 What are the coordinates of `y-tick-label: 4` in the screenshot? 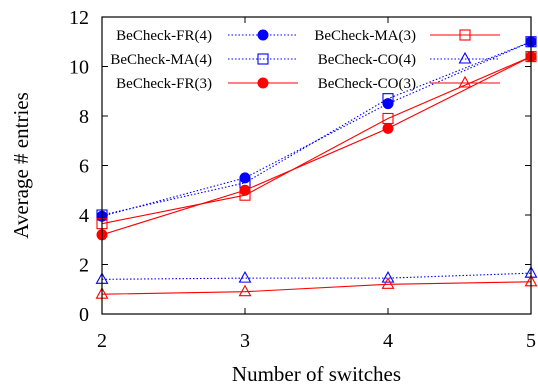 It's located at (84, 216).